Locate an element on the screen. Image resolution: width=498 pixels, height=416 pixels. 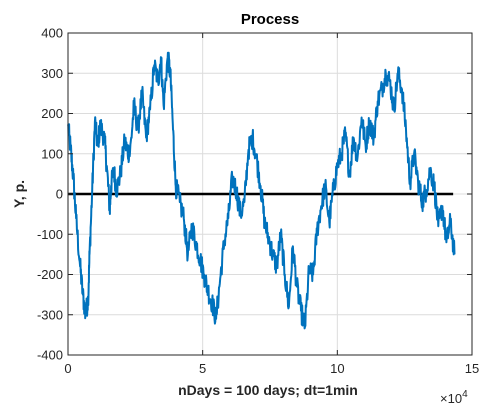
x-axis-title: nDays = 100 days; dt=1min is located at coordinates (268, 390).